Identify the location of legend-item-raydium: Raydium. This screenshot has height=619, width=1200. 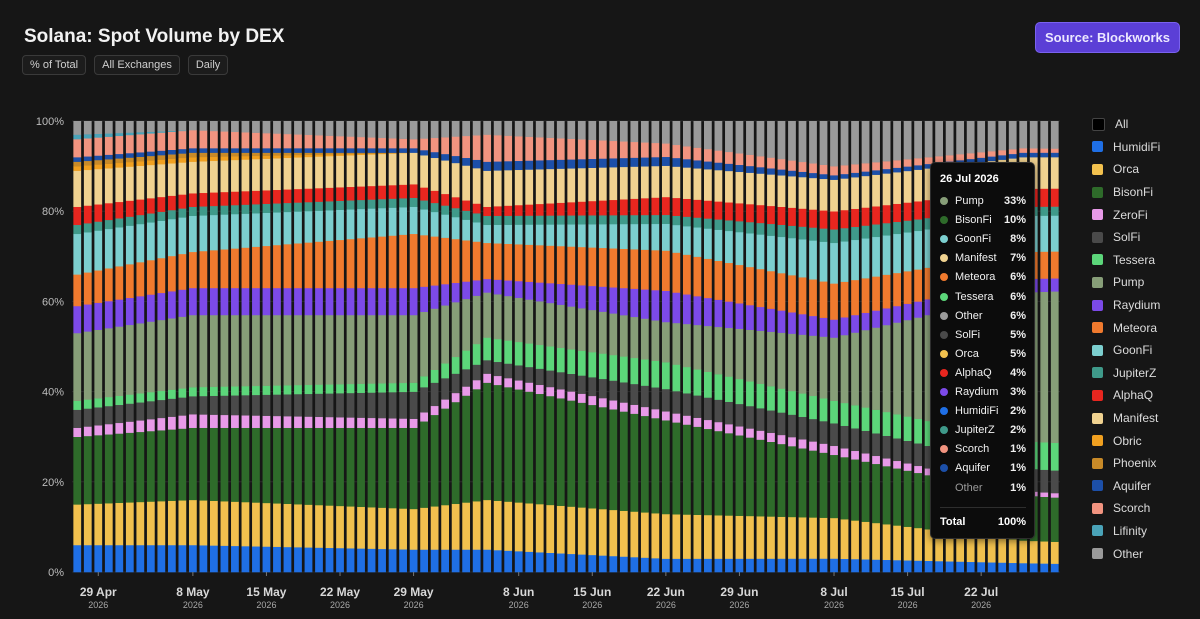
(1126, 305).